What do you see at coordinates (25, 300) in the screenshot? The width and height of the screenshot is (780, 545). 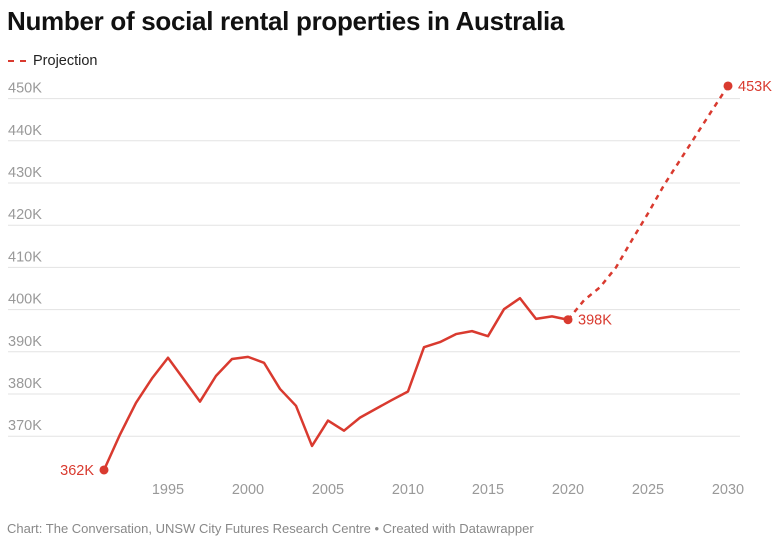 I see `y-tick-label: 400K` at bounding box center [25, 300].